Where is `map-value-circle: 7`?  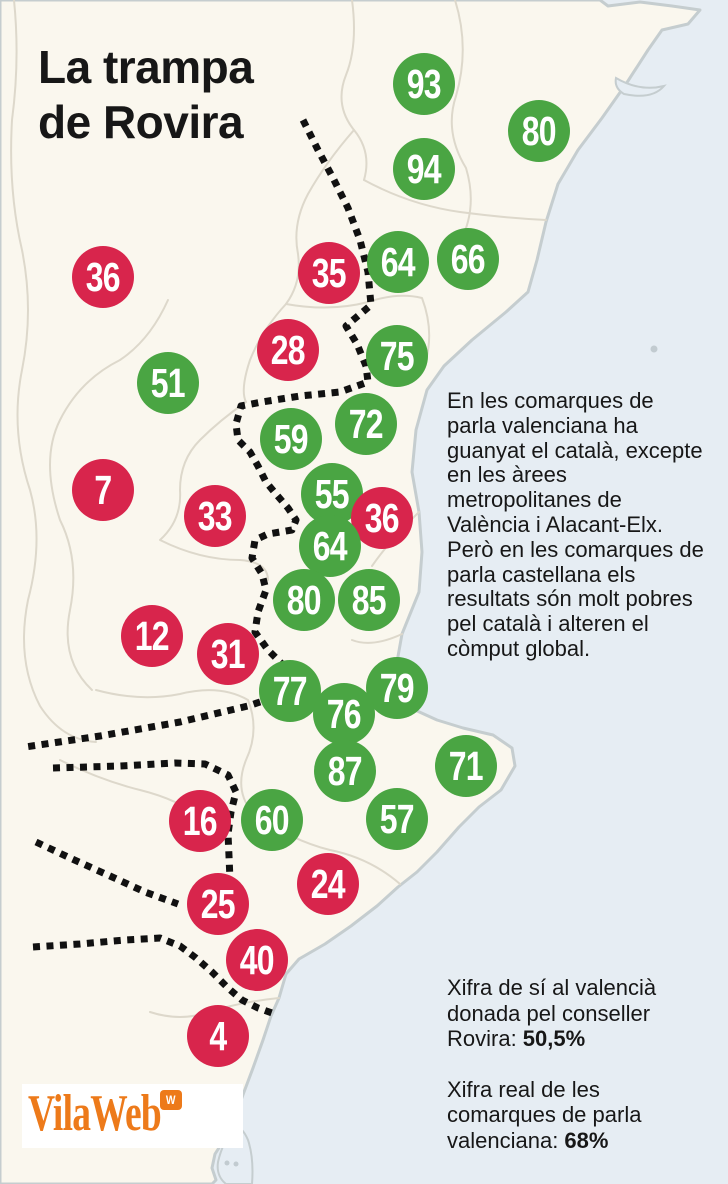 map-value-circle: 7 is located at coordinates (103, 490).